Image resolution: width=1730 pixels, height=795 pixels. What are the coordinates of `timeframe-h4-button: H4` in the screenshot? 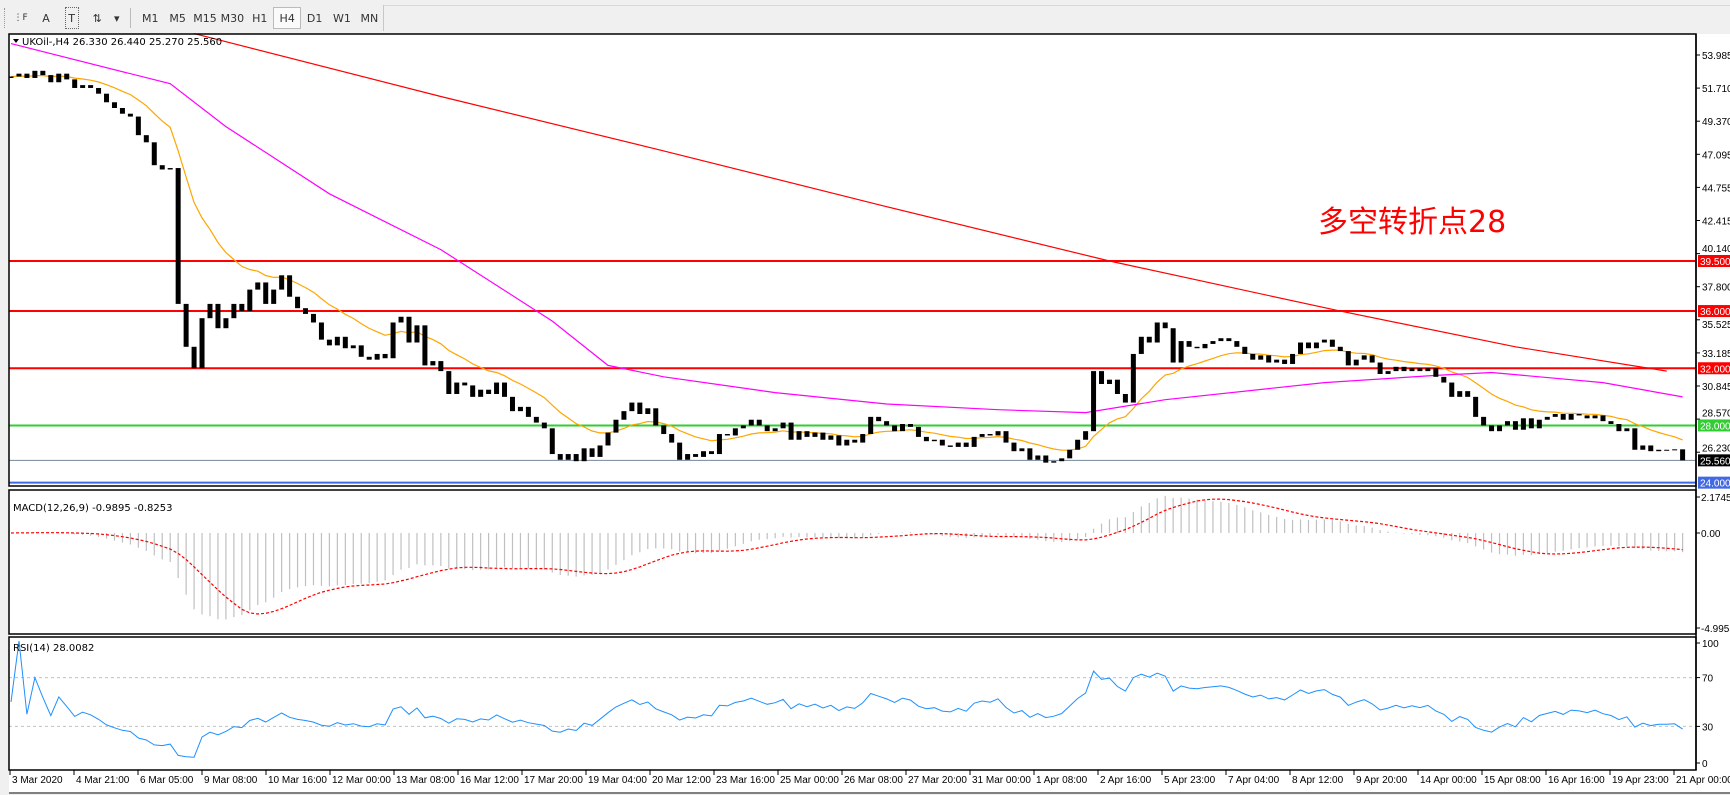 It's located at (287, 18).